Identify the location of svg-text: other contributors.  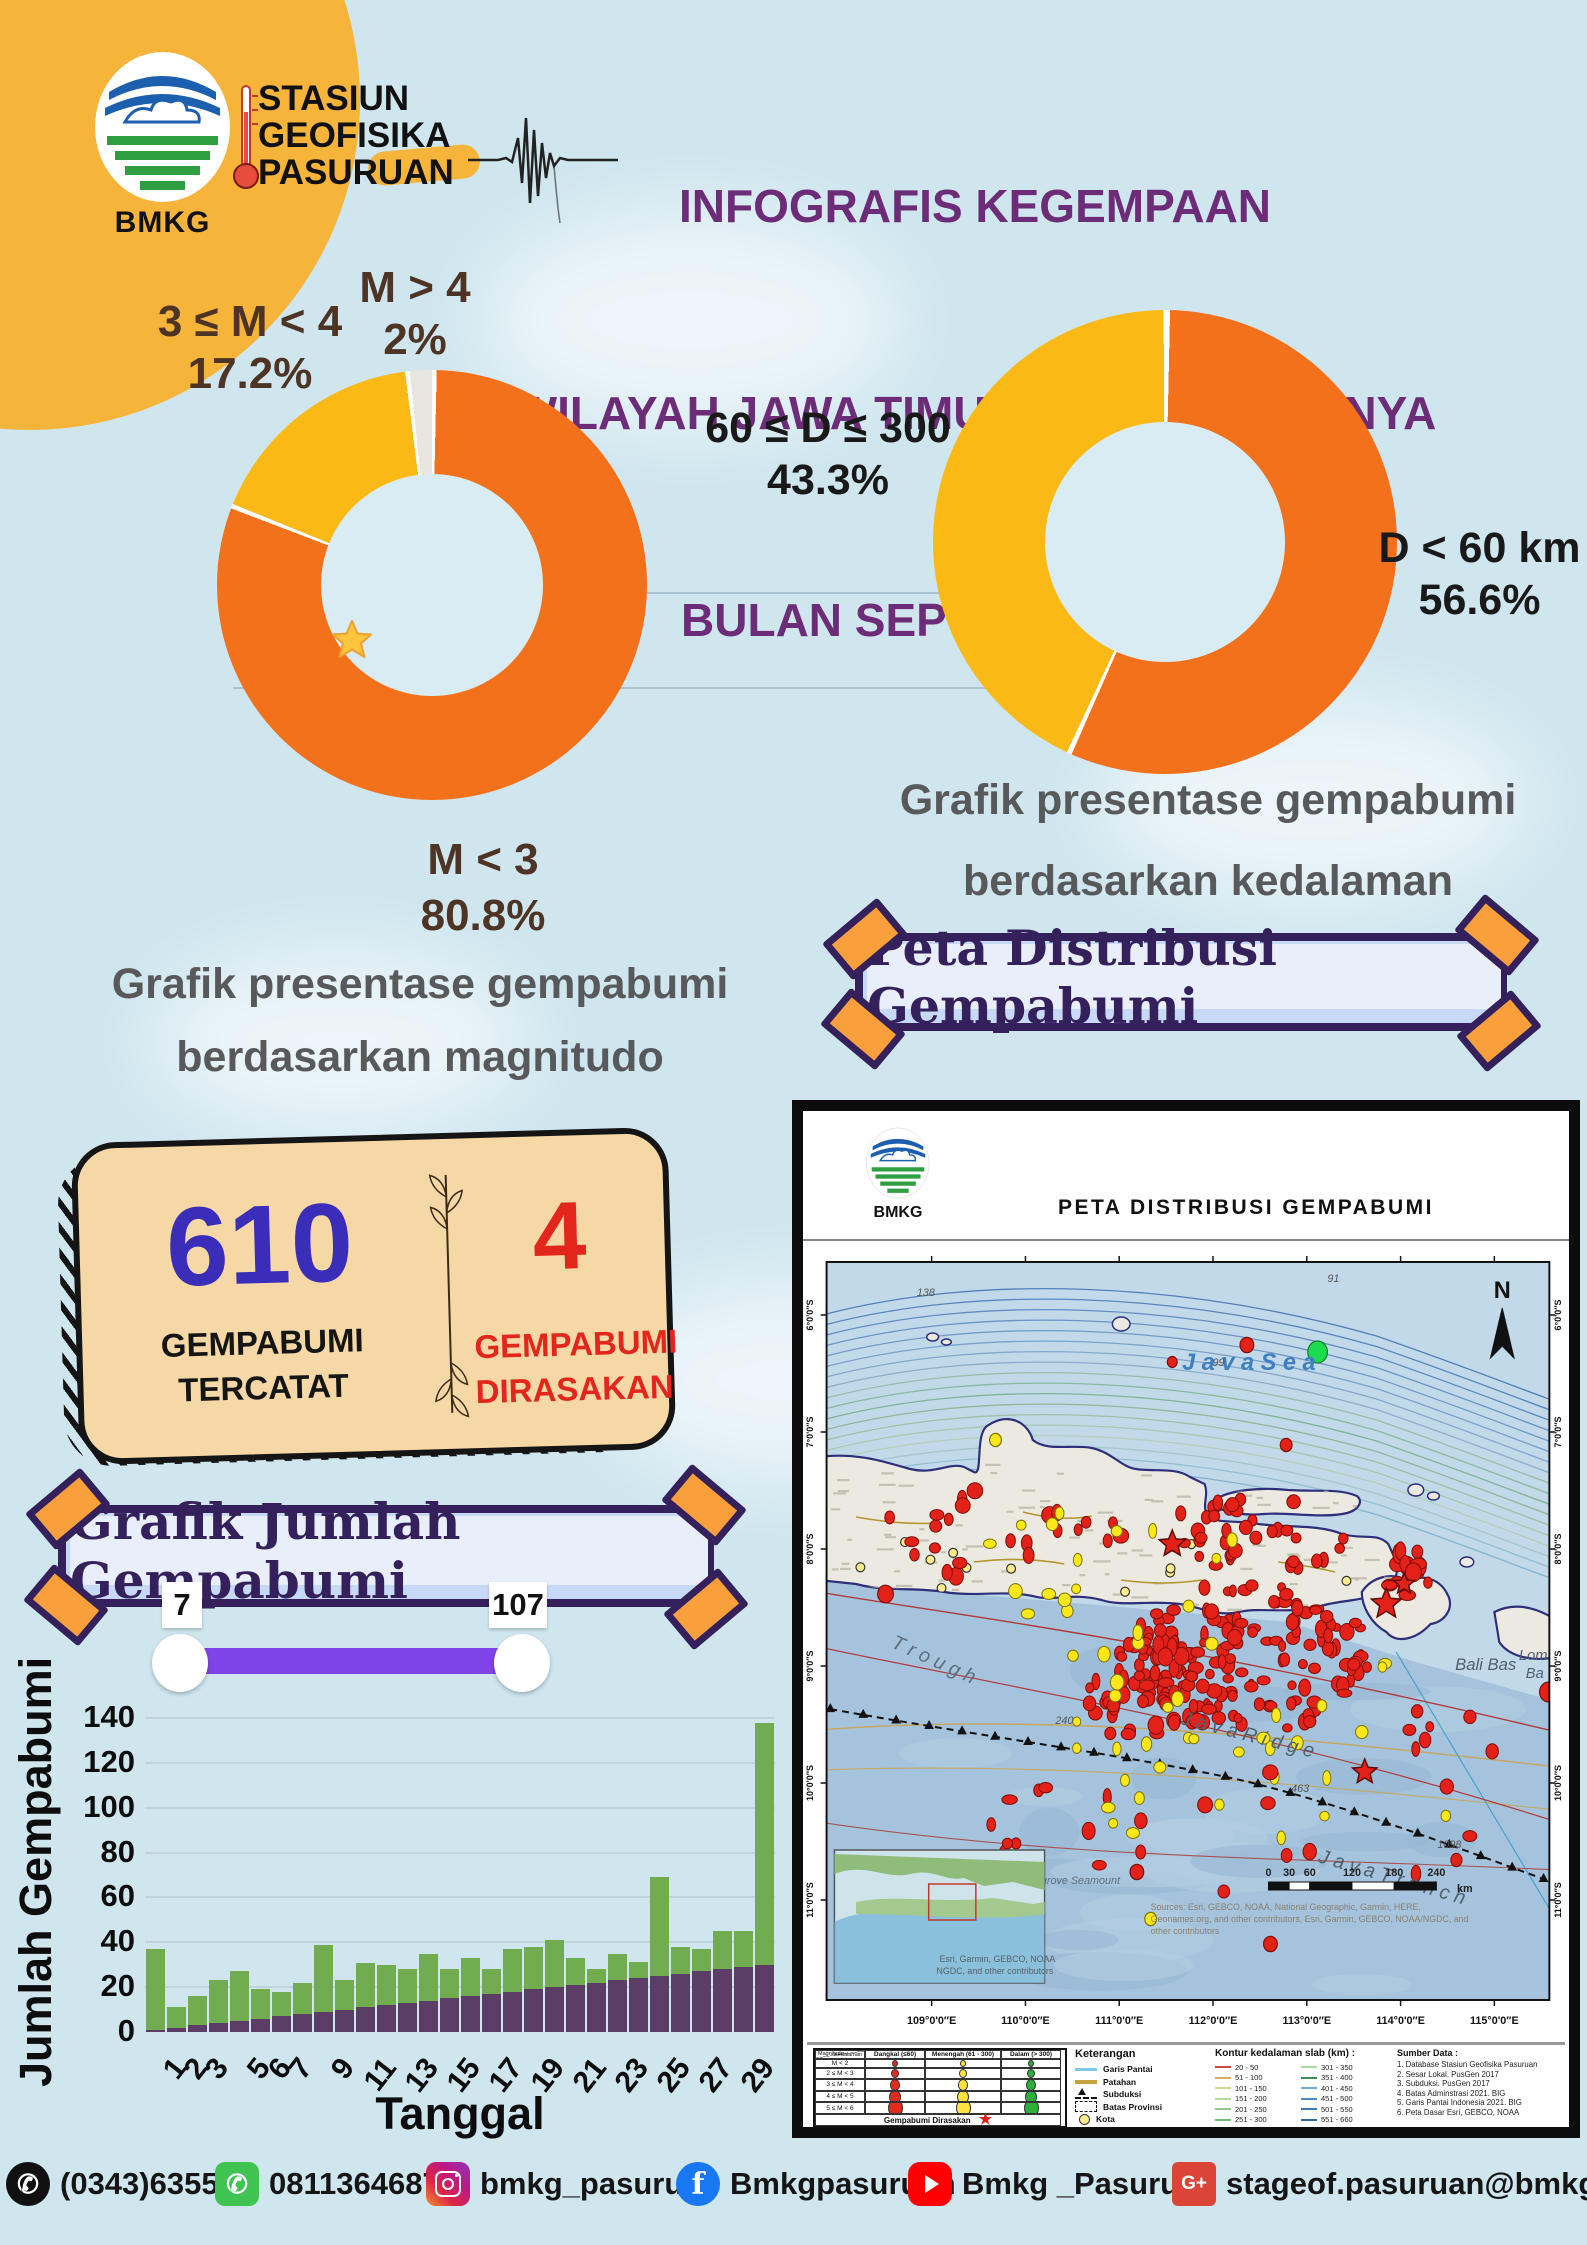
(1185, 1931).